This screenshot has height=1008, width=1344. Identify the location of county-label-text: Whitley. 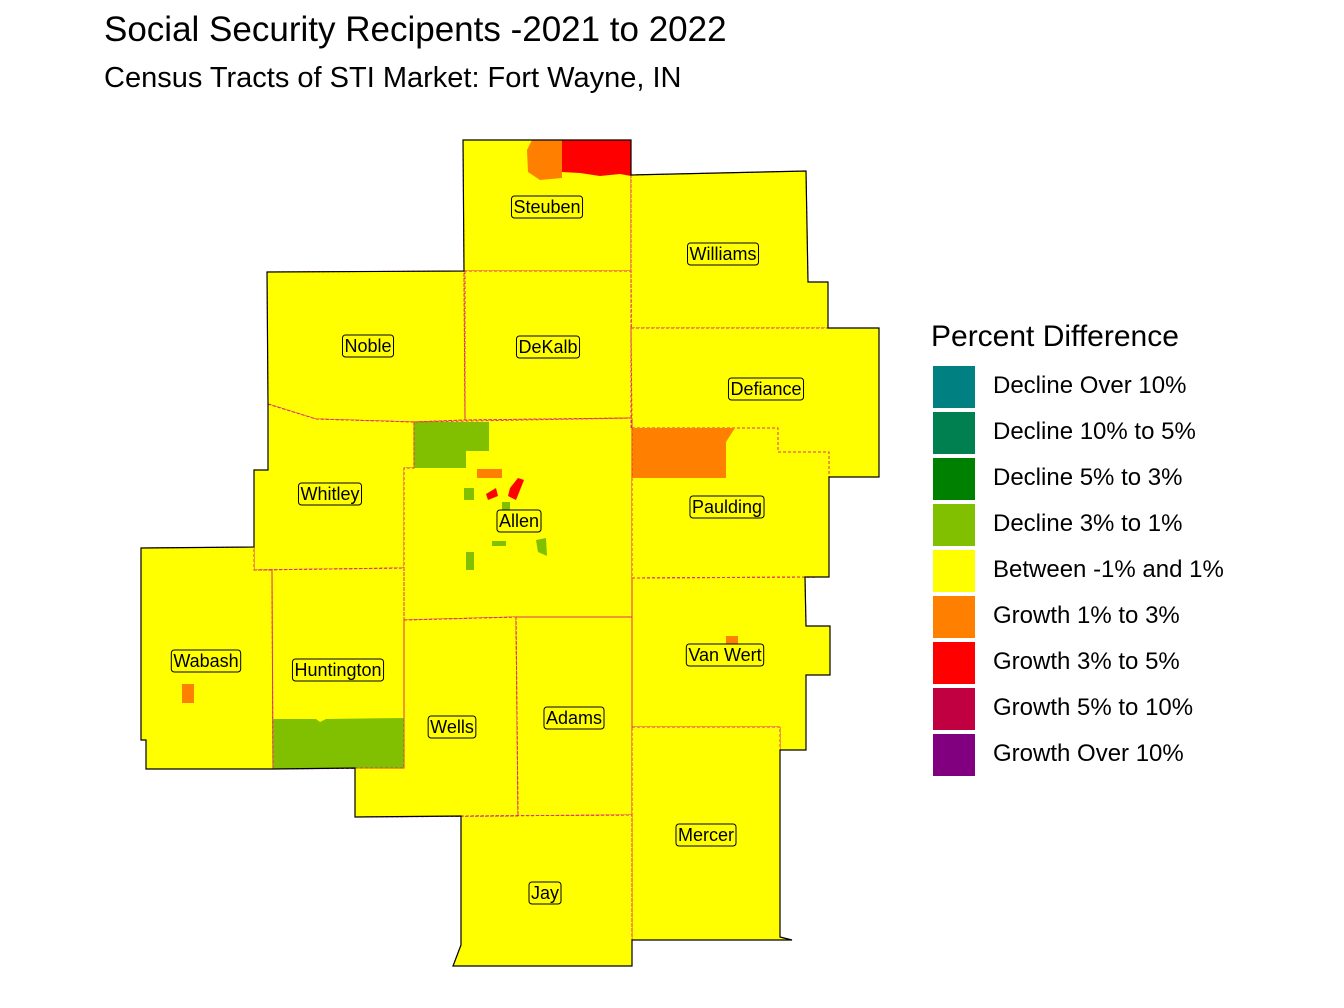
(329, 494).